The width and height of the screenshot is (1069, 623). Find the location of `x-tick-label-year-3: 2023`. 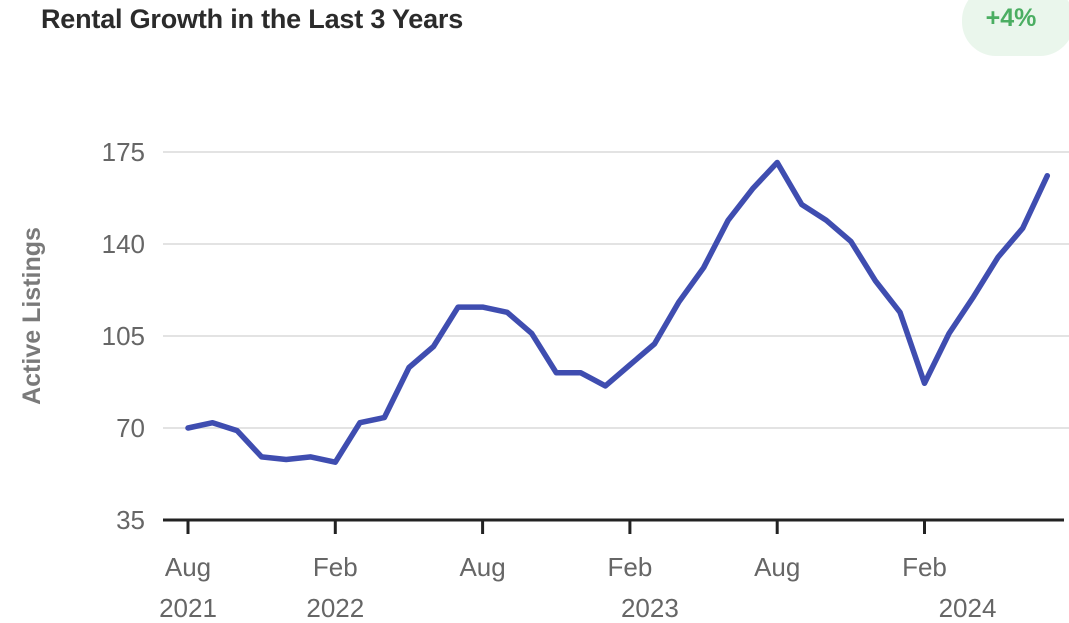

x-tick-label-year-3: 2023 is located at coordinates (650, 608).